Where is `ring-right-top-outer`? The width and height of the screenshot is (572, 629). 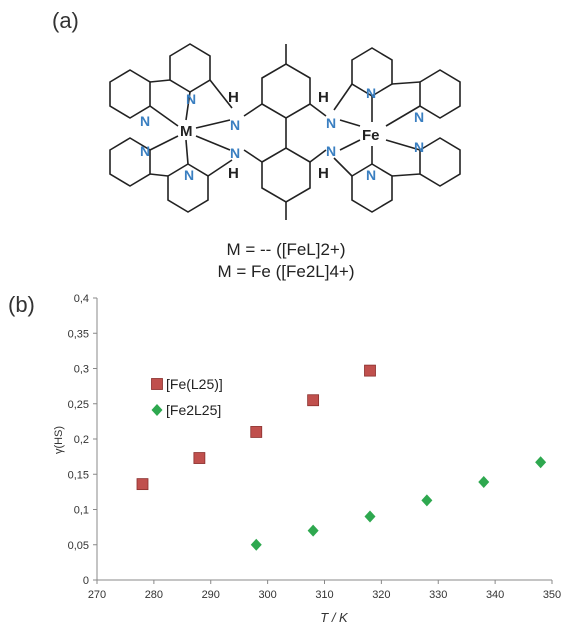 ring-right-top-outer is located at coordinates (440, 94).